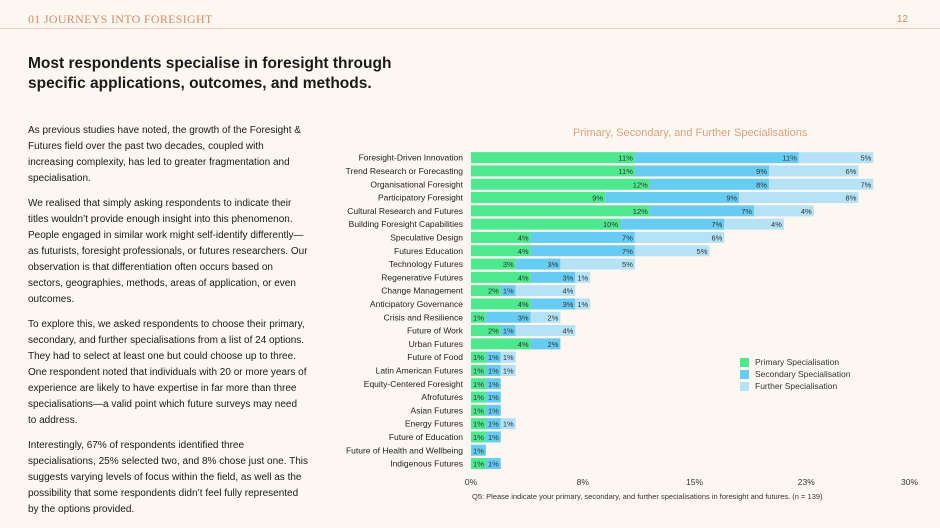 This screenshot has width=940, height=528. What do you see at coordinates (796, 386) in the screenshot?
I see `legend-label-further: Further Specialisation` at bounding box center [796, 386].